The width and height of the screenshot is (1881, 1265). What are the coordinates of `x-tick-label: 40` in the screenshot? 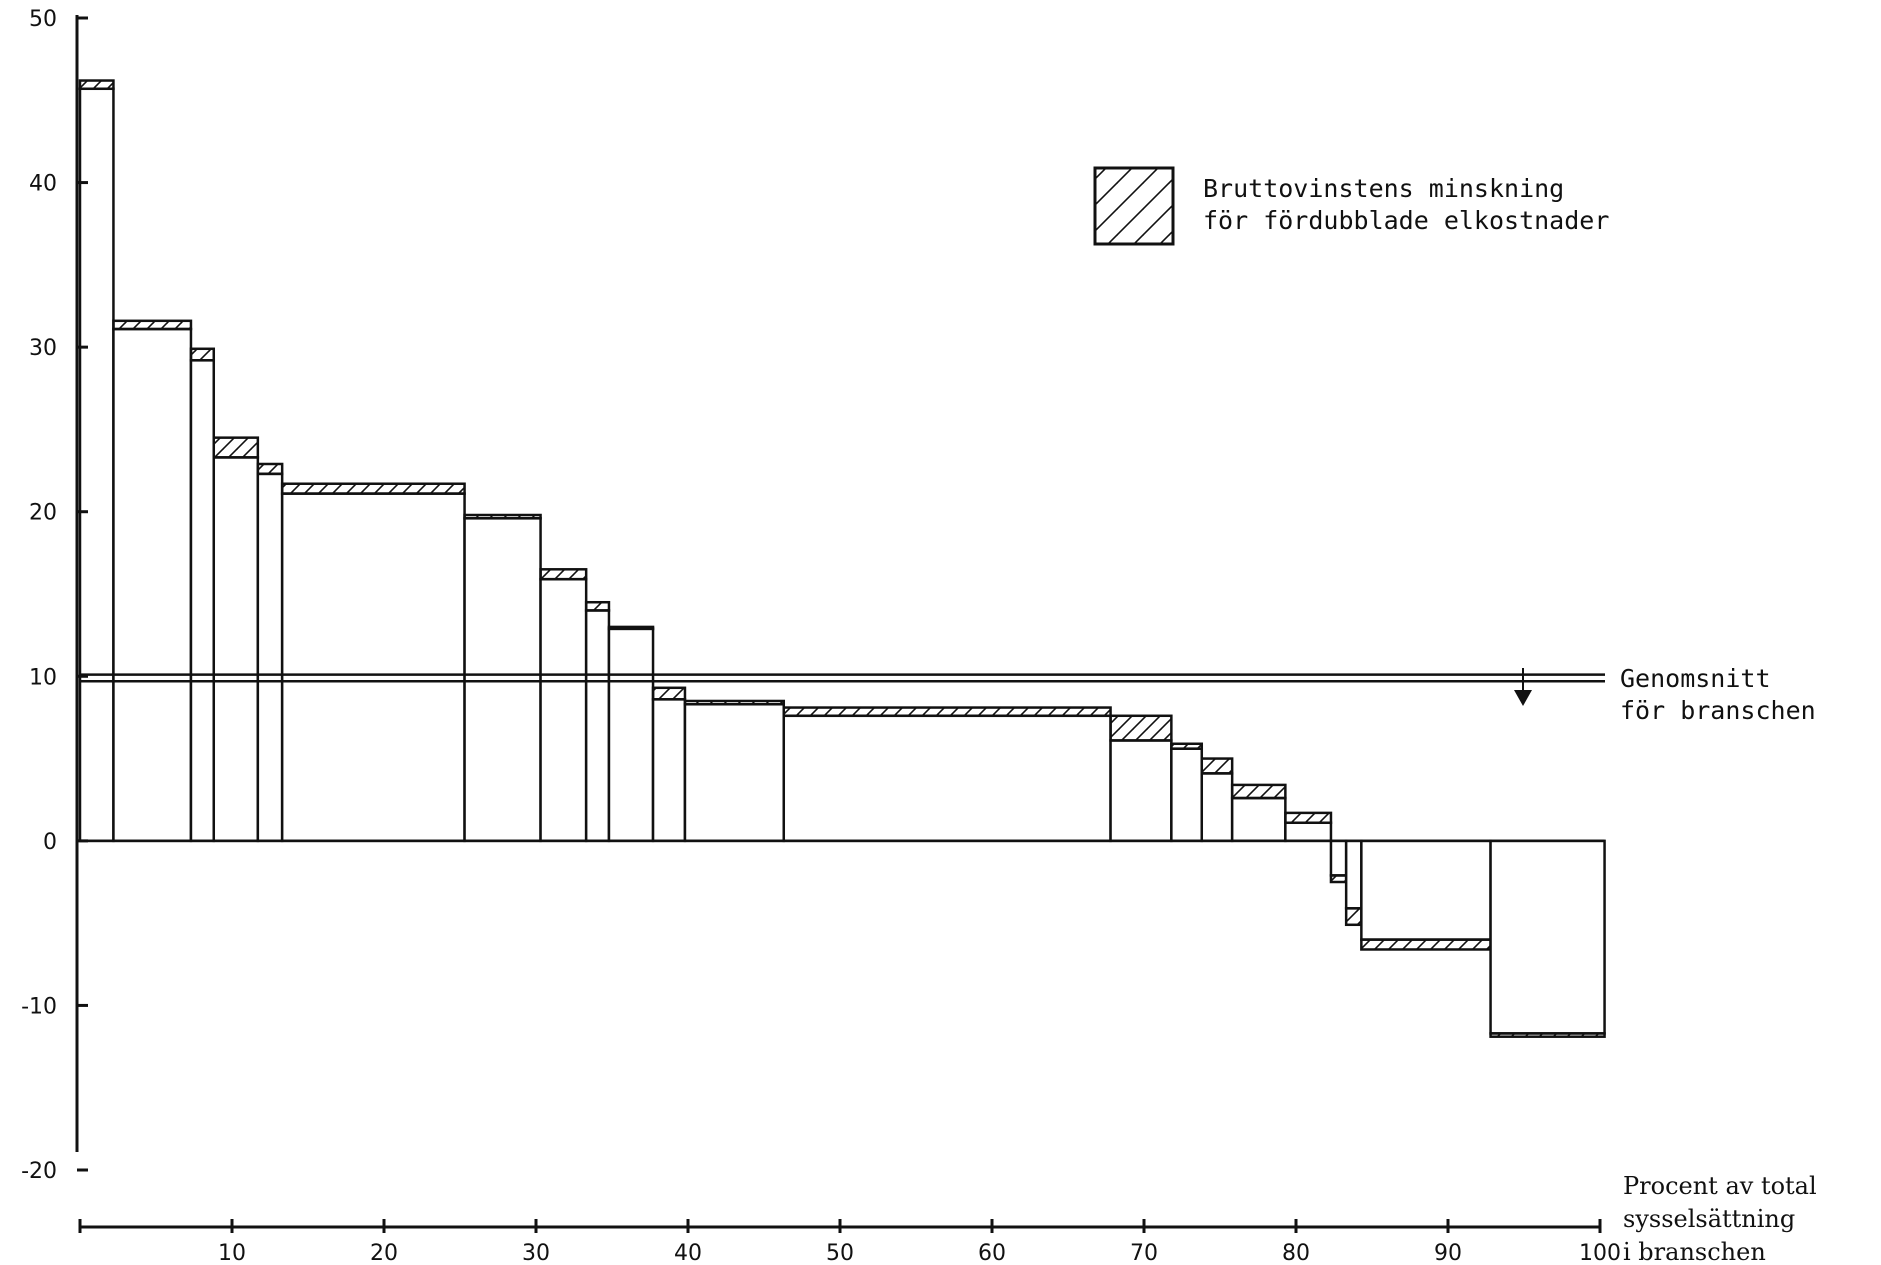 It's located at (688, 1253).